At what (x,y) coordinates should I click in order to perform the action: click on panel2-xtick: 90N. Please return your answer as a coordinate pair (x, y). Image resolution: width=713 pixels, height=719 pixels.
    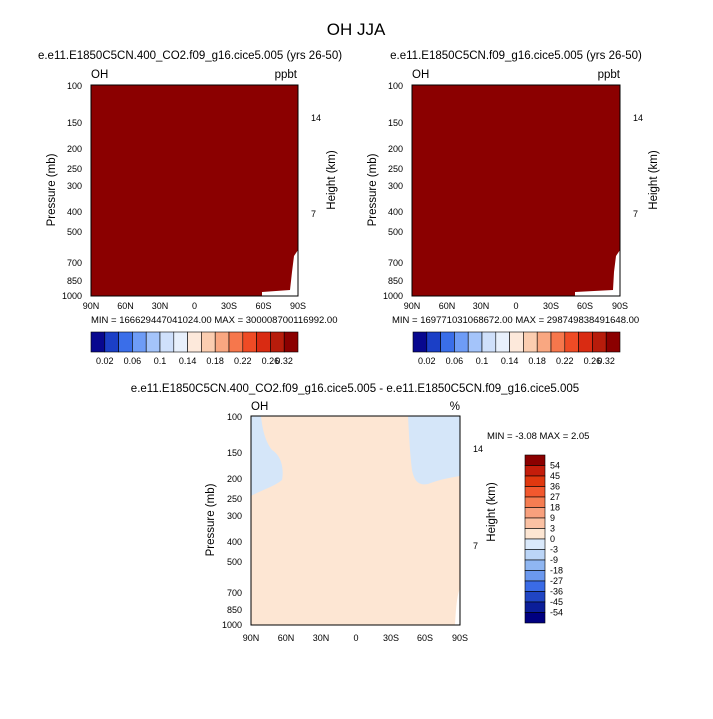
    Looking at the image, I should click on (412, 306).